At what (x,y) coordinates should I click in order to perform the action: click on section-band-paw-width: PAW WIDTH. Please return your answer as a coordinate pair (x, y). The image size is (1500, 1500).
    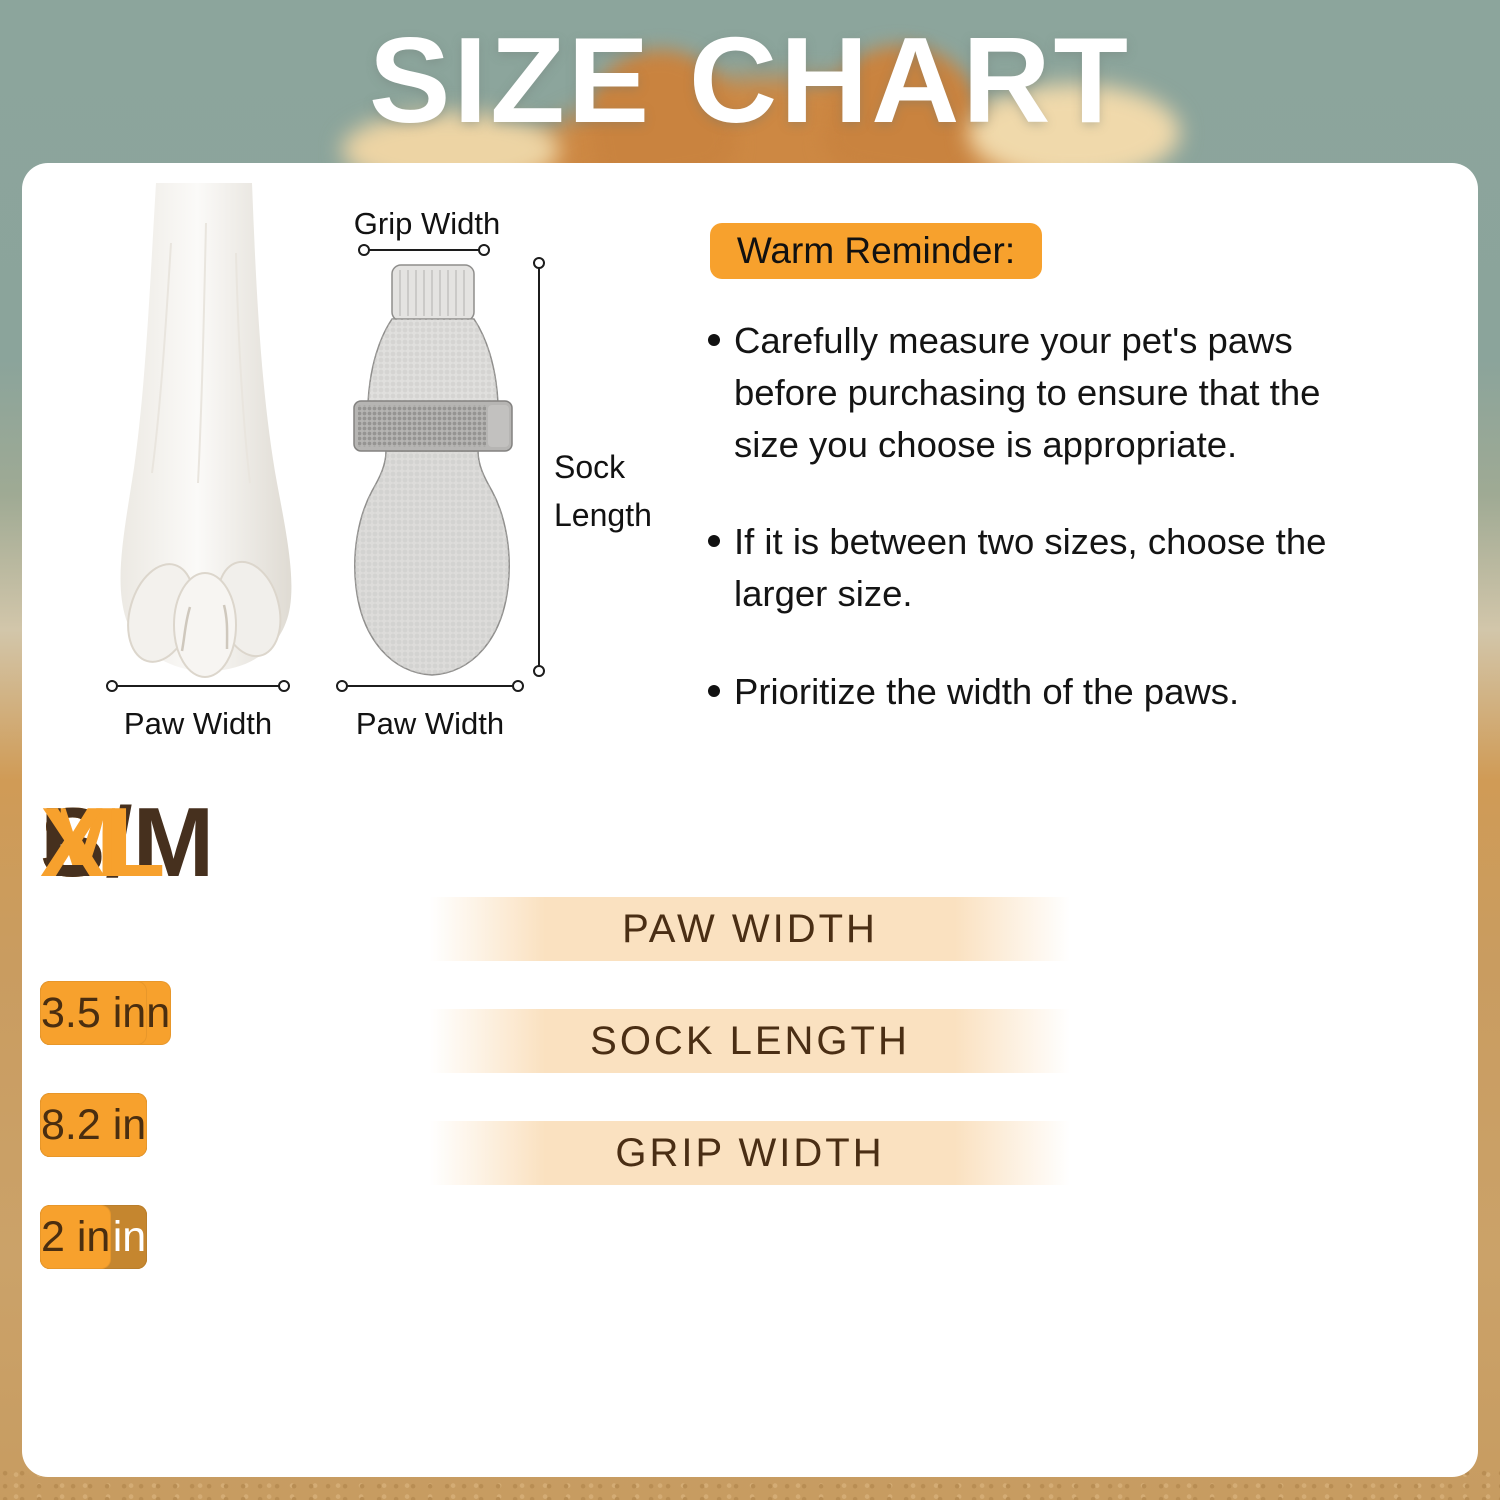
    Looking at the image, I should click on (750, 929).